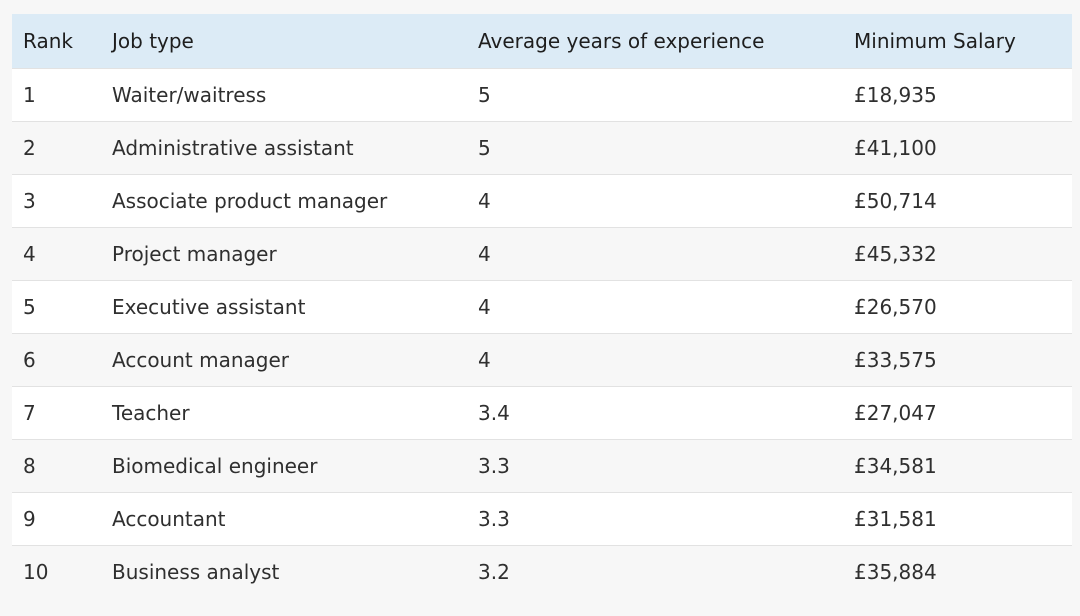  Describe the element at coordinates (621, 40) in the screenshot. I see `header-average-experience: Average years of experience` at that location.